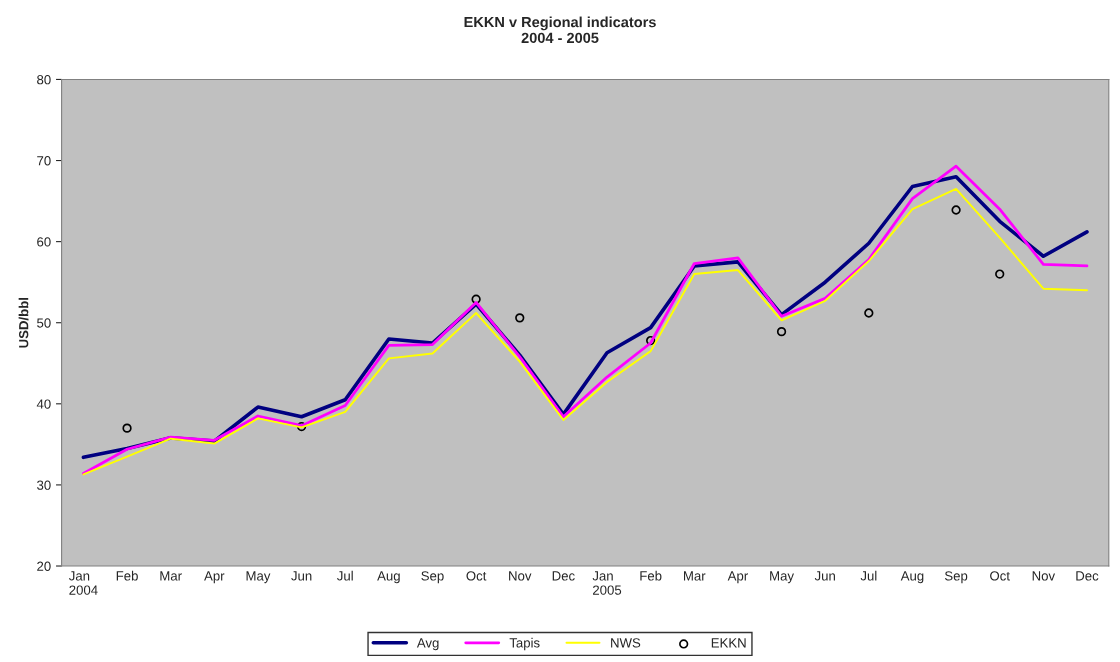 Image resolution: width=1120 pixels, height=662 pixels. What do you see at coordinates (44, 161) in the screenshot?
I see `y-tick-label: 70` at bounding box center [44, 161].